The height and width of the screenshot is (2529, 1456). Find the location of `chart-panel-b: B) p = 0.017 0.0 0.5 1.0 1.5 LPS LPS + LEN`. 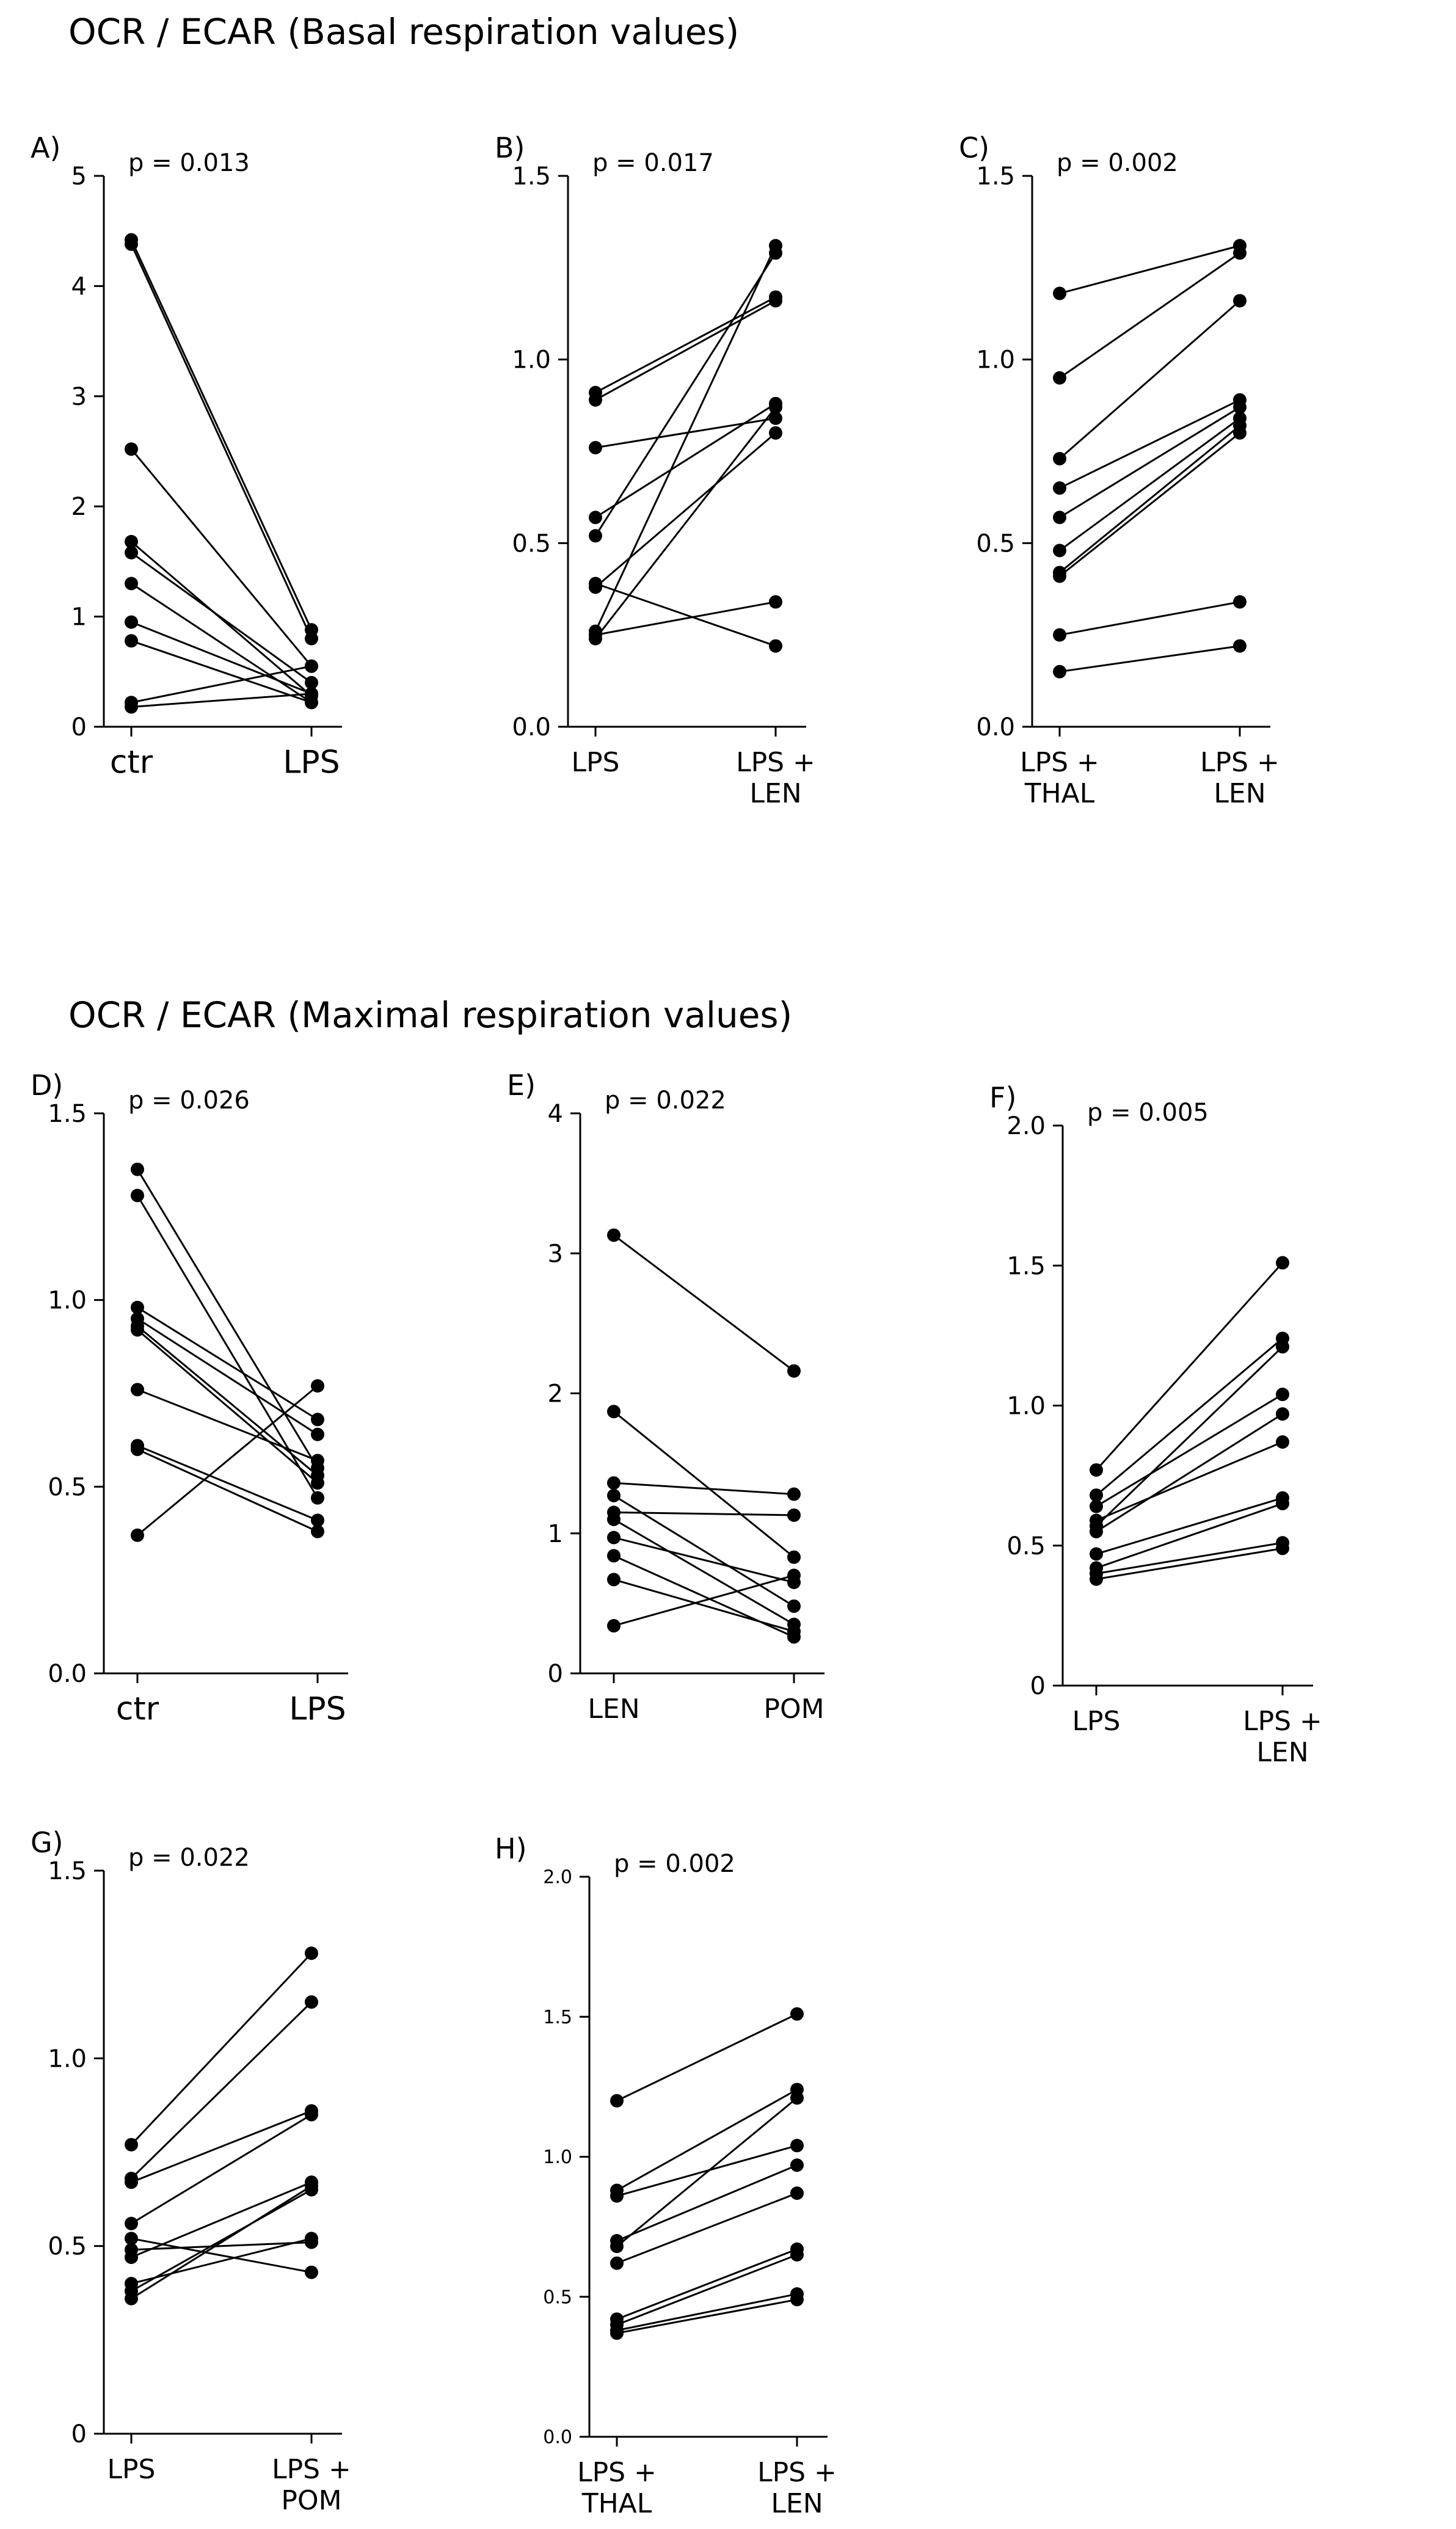

chart-panel-b: B) p = 0.017 0.0 0.5 1.0 1.5 LPS LPS + LEN is located at coordinates (655, 470).